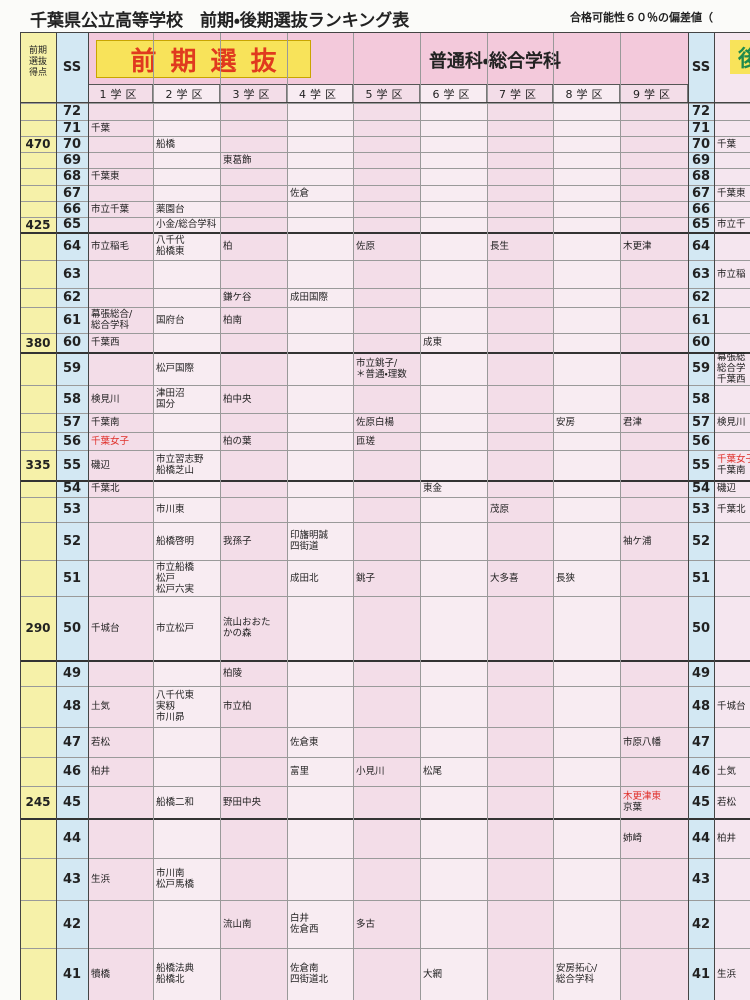 This screenshot has width=750, height=1000. I want to click on school-name: 検見川, so click(731, 422).